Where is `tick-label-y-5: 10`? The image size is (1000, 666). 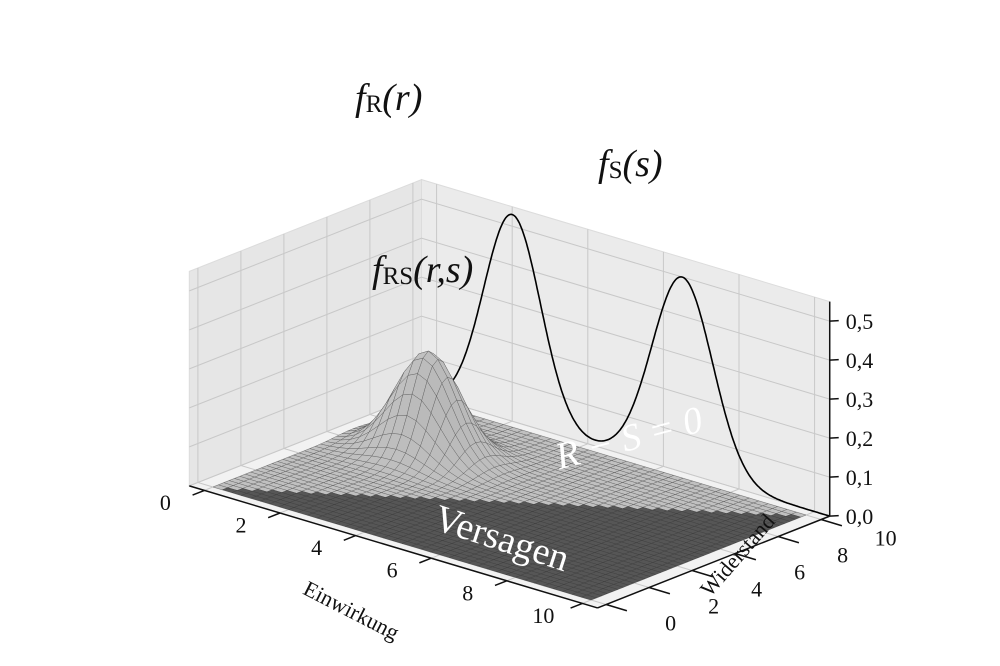
tick-label-y-5: 10 is located at coordinates (886, 538).